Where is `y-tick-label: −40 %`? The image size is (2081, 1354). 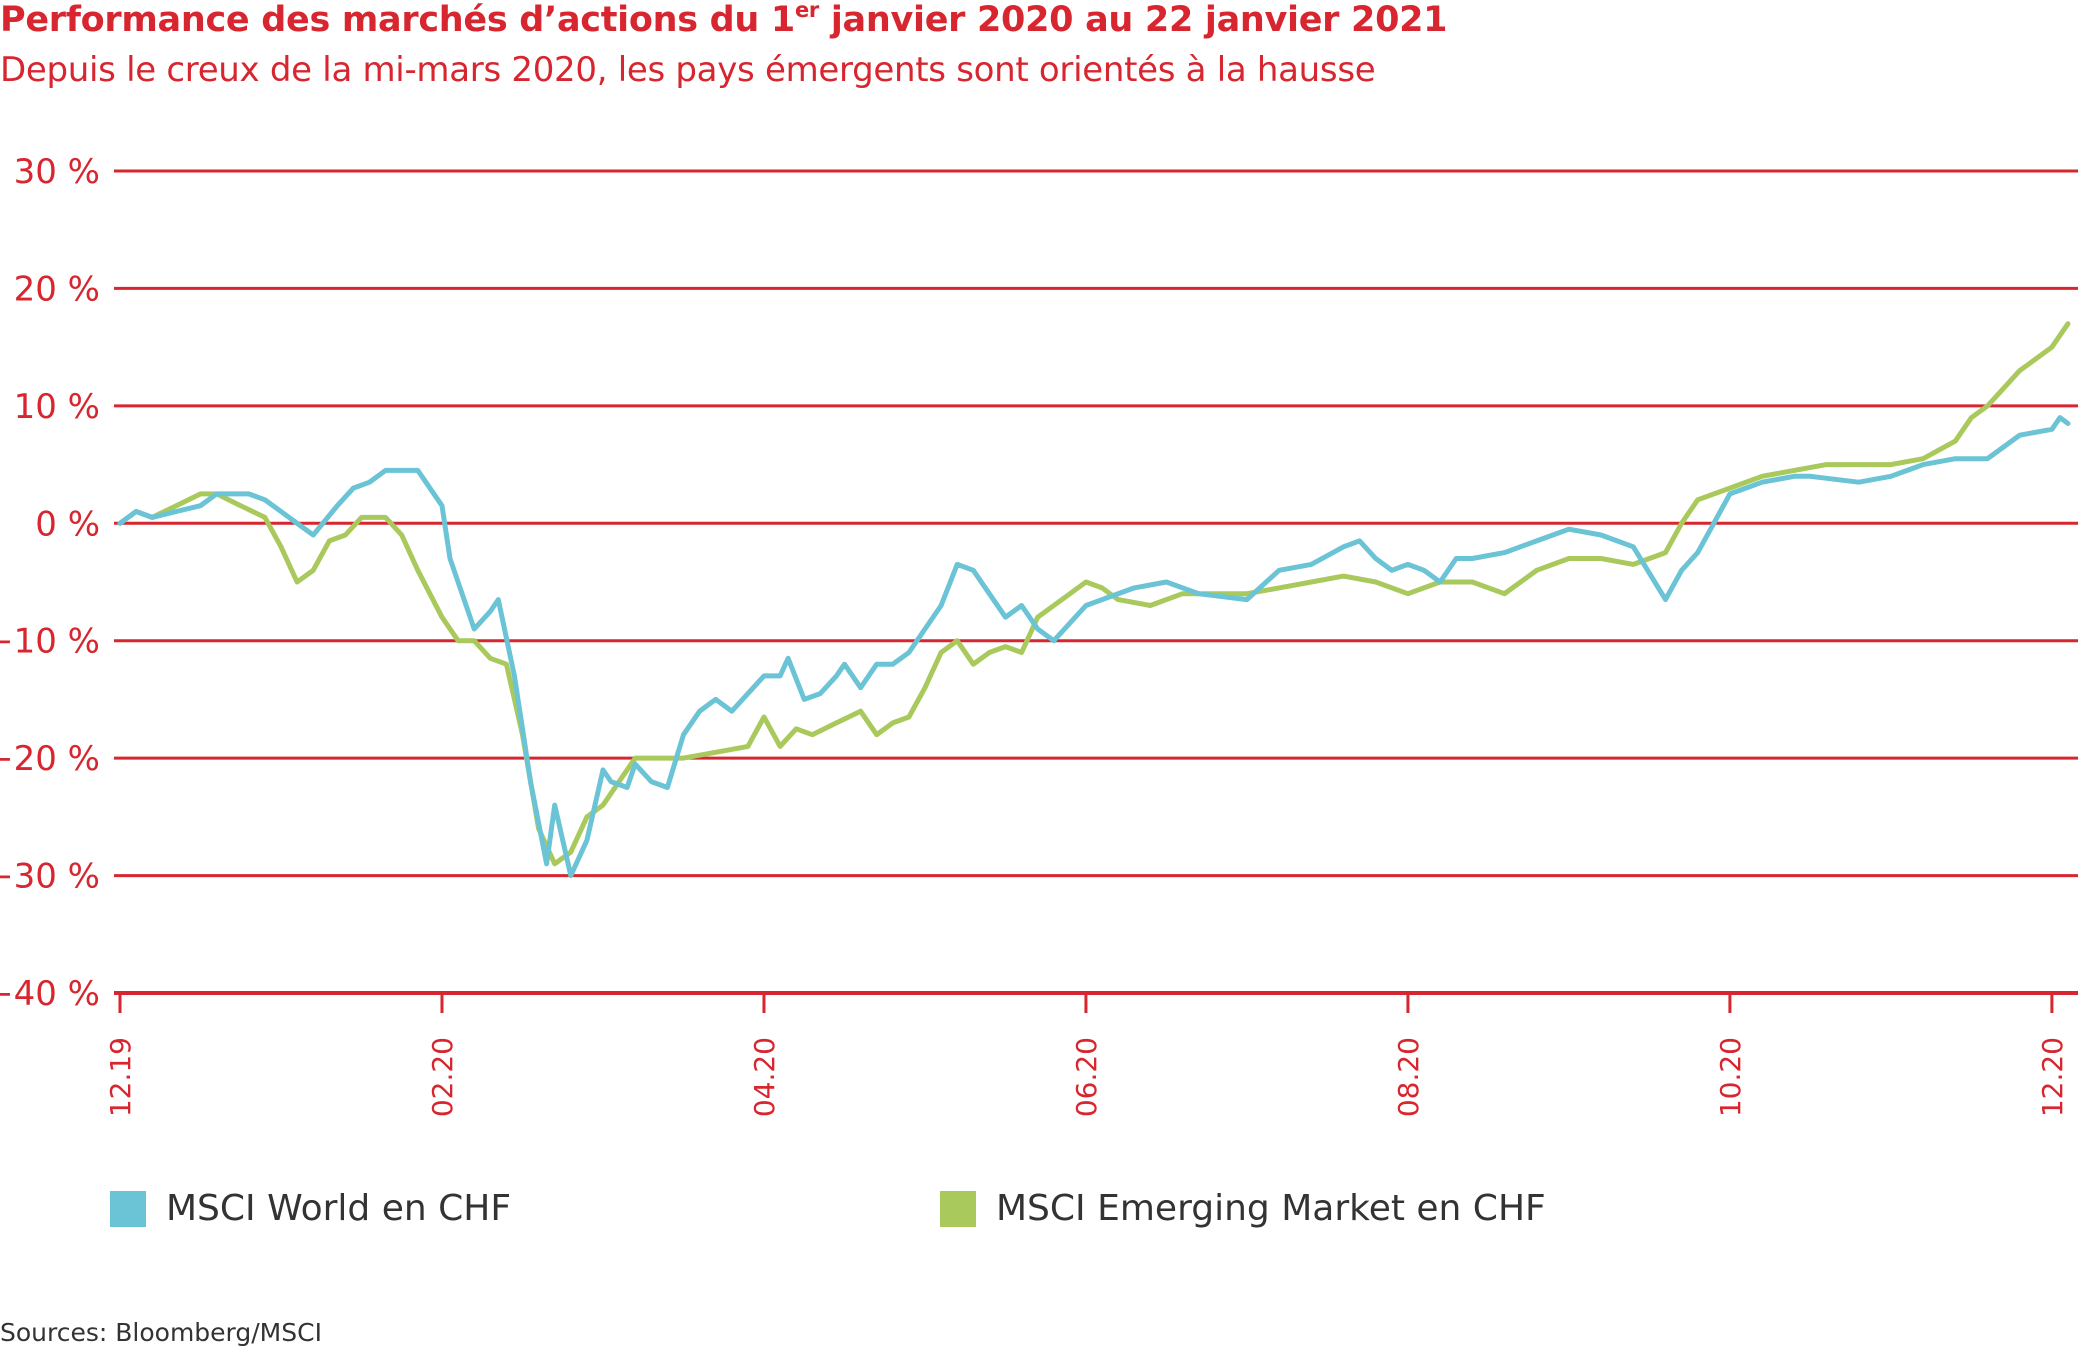
y-tick-label: −40 % is located at coordinates (50, 994).